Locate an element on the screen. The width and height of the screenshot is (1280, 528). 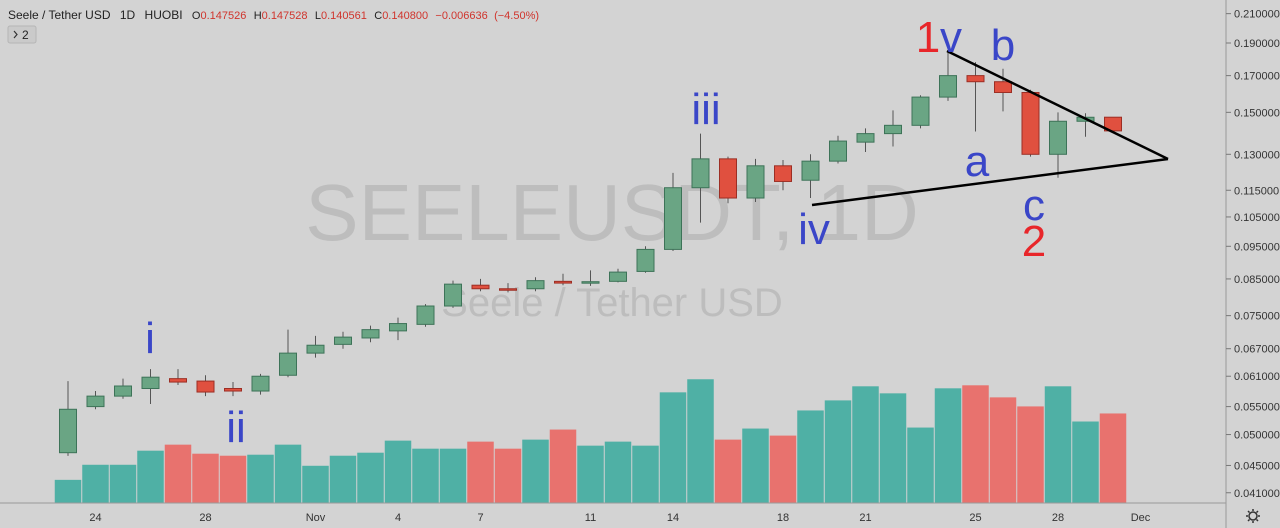
exchange: HUOBI is located at coordinates (164, 15).